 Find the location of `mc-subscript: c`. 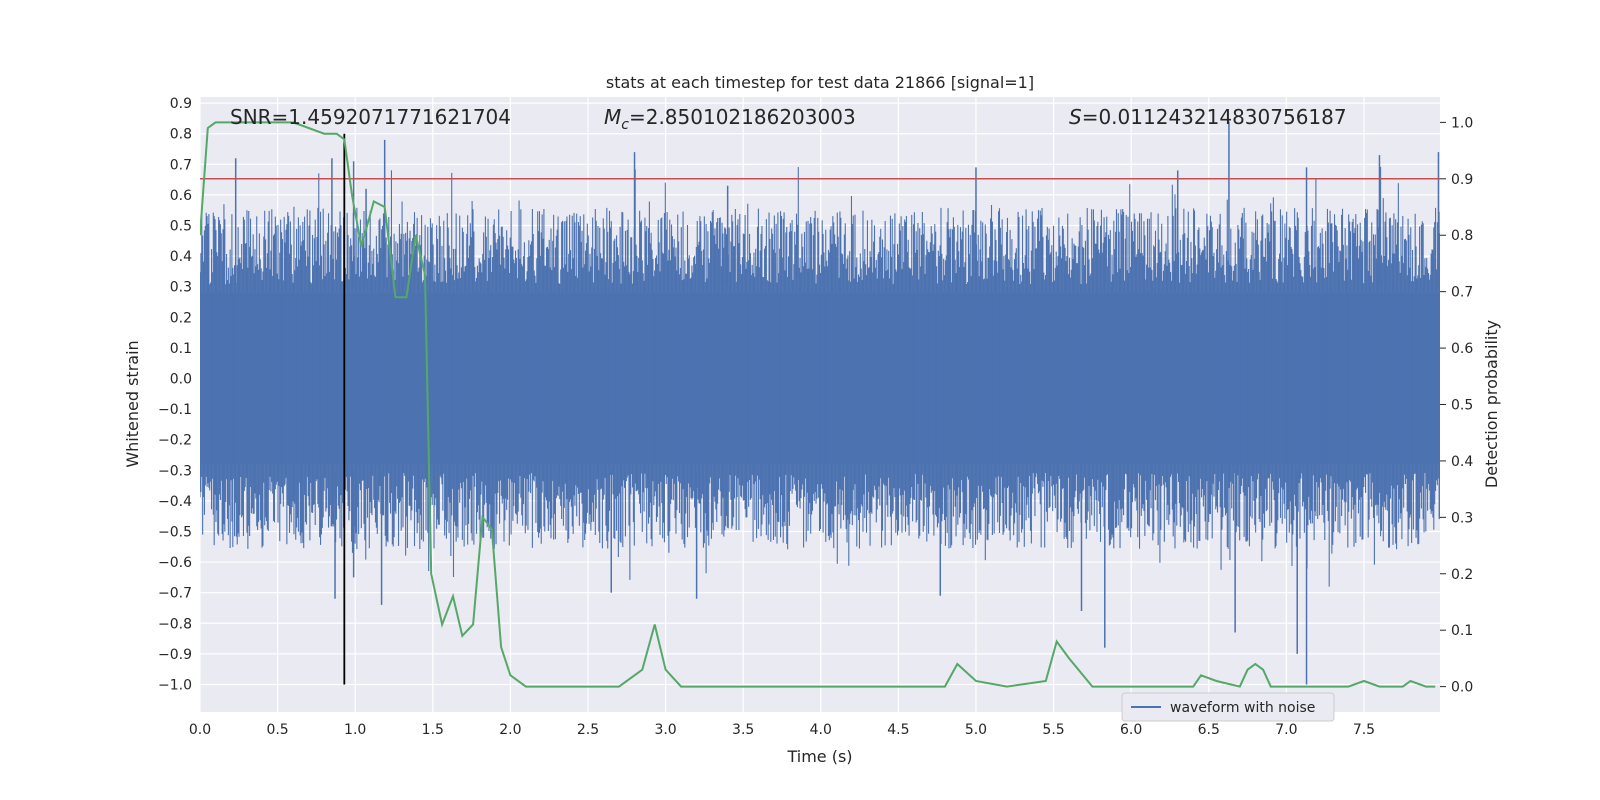

mc-subscript: c is located at coordinates (625, 125).